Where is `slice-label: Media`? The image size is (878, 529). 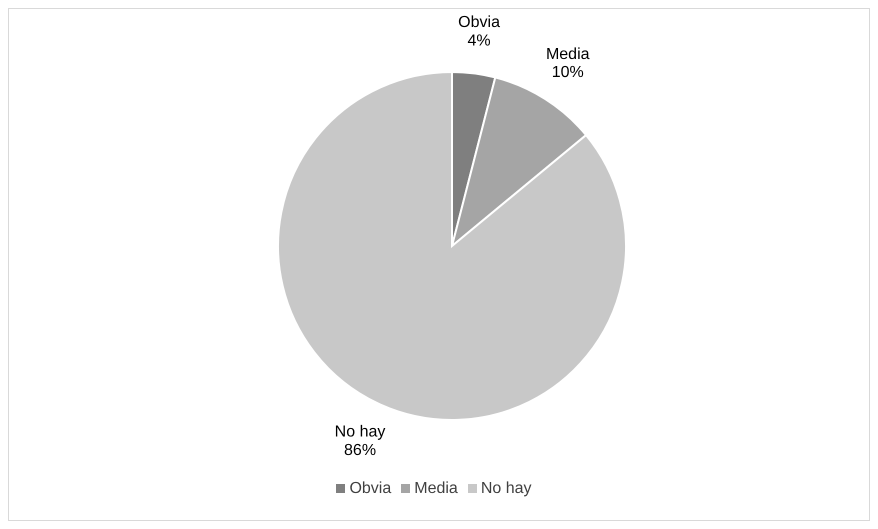
slice-label: Media is located at coordinates (568, 54).